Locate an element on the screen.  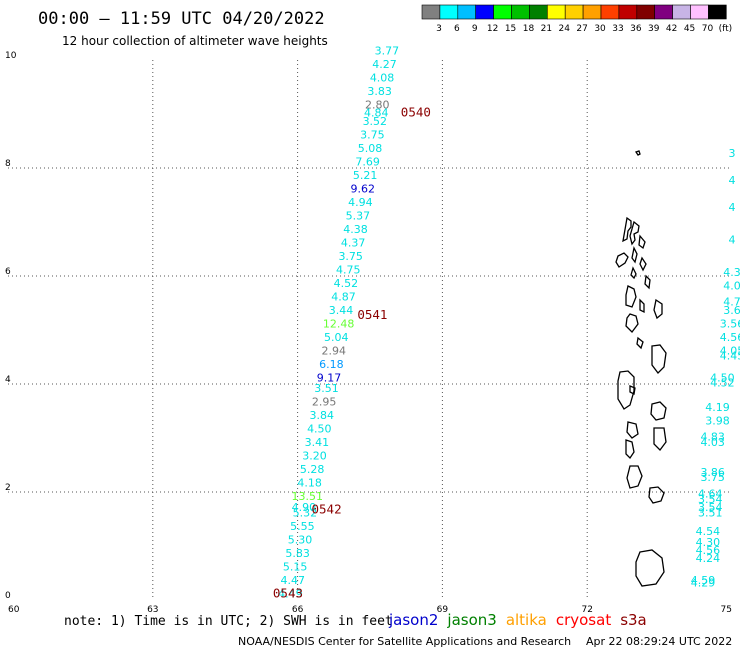
swh-value: 6.18 is located at coordinates (331, 364).